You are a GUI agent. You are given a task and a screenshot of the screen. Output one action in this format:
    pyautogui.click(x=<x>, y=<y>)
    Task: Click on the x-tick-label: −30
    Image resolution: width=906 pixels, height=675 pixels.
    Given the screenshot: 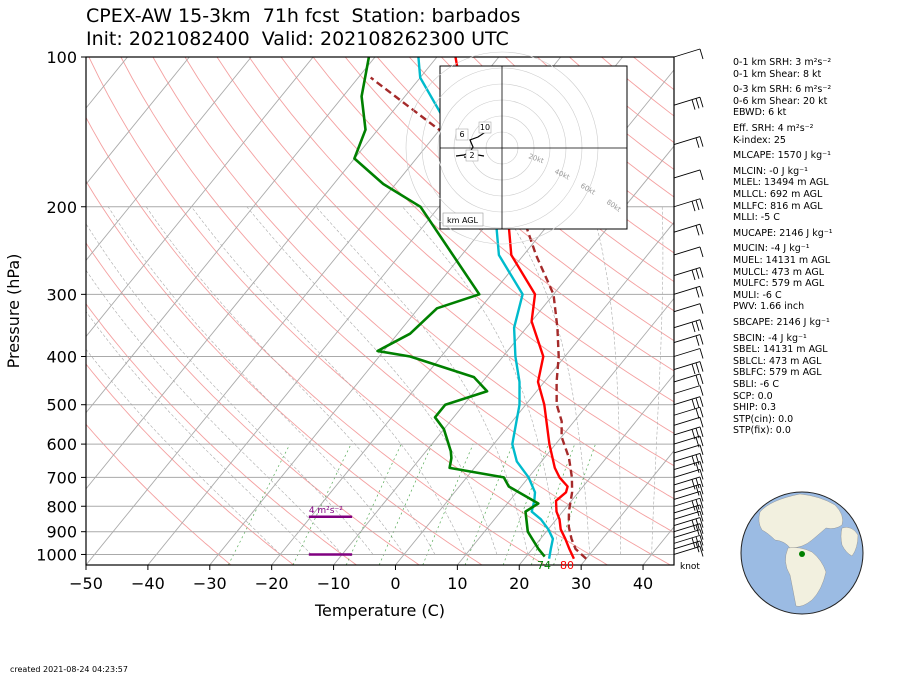 What is the action you would take?
    pyautogui.click(x=210, y=583)
    